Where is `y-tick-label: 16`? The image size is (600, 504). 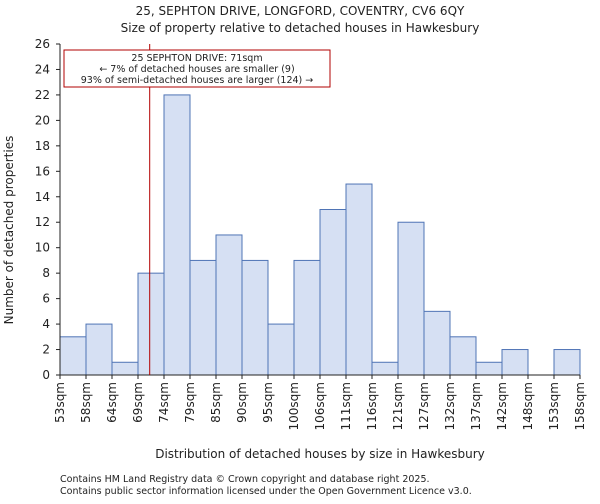 y-tick-label: 16 is located at coordinates (42, 171).